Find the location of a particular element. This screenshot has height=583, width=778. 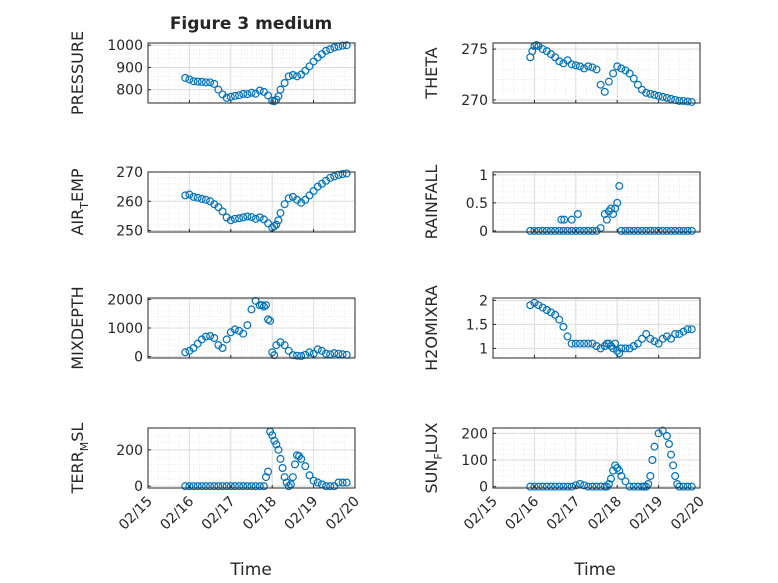

y-axis-label: TERRMSL is located at coordinates (79, 459).